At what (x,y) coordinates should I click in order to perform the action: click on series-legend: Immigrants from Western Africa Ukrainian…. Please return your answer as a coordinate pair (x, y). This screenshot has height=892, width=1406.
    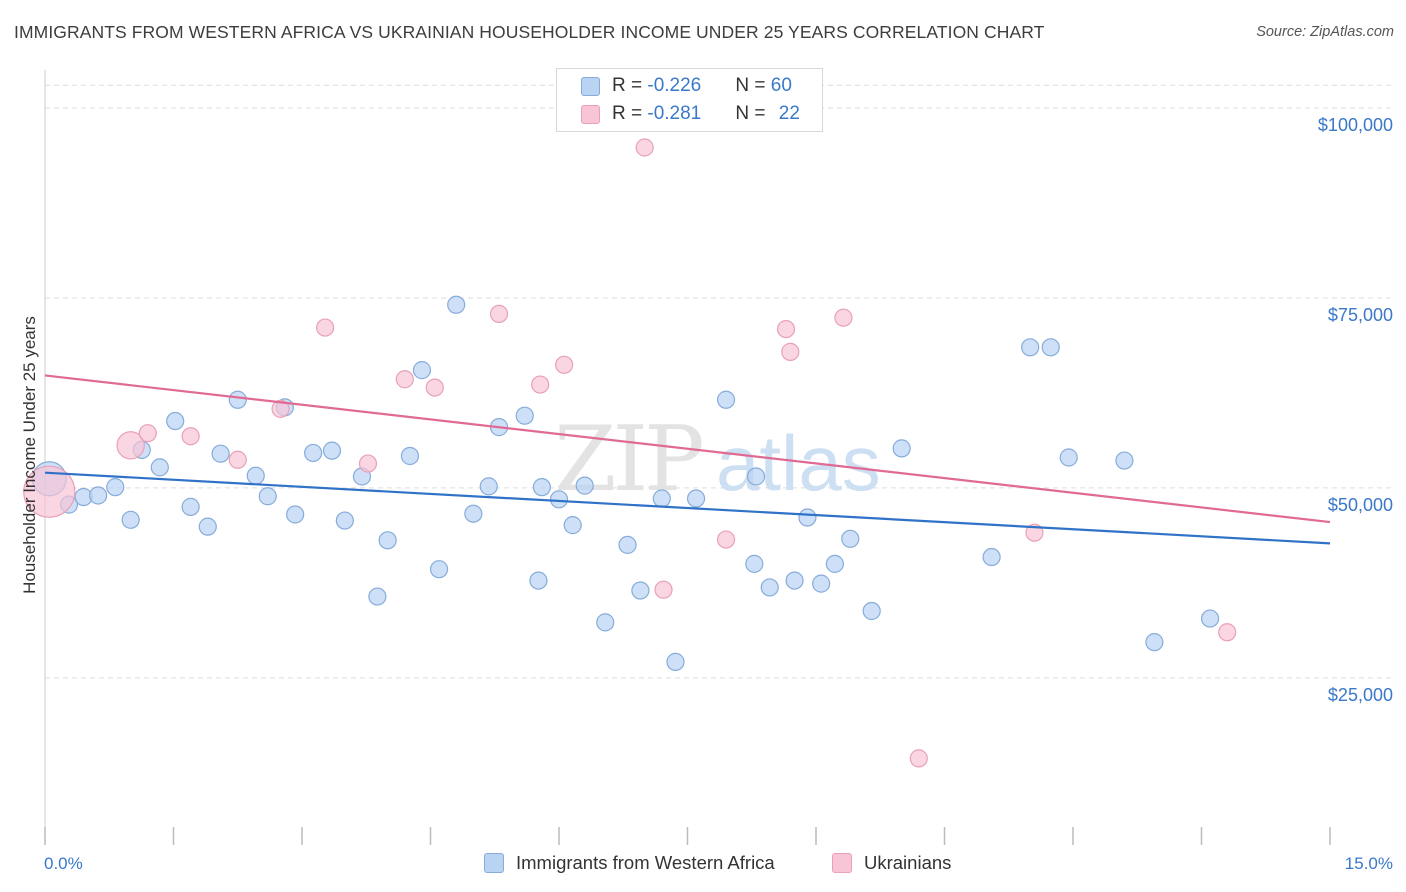
    Looking at the image, I should click on (703, 865).